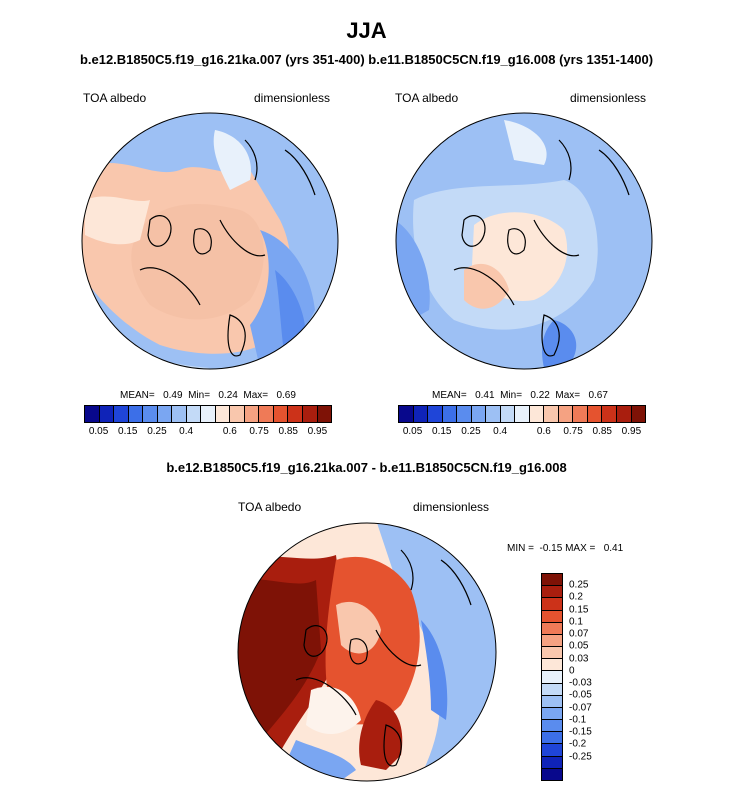  I want to click on panel2-colorbar-tick-label: 0.4, so click(500, 431).